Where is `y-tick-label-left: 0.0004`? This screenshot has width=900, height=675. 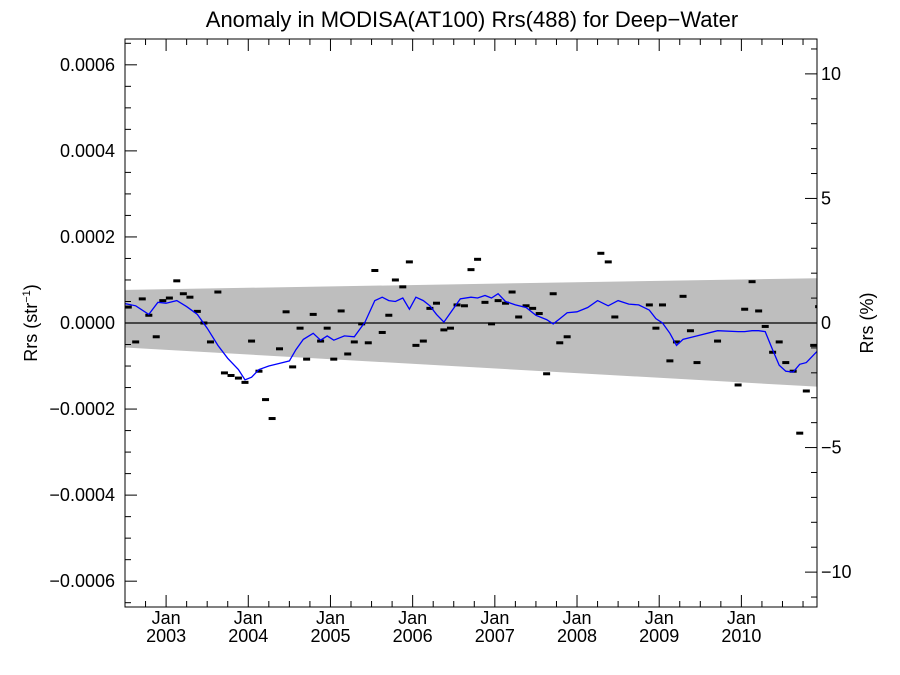
y-tick-label-left: 0.0004 is located at coordinates (87, 151).